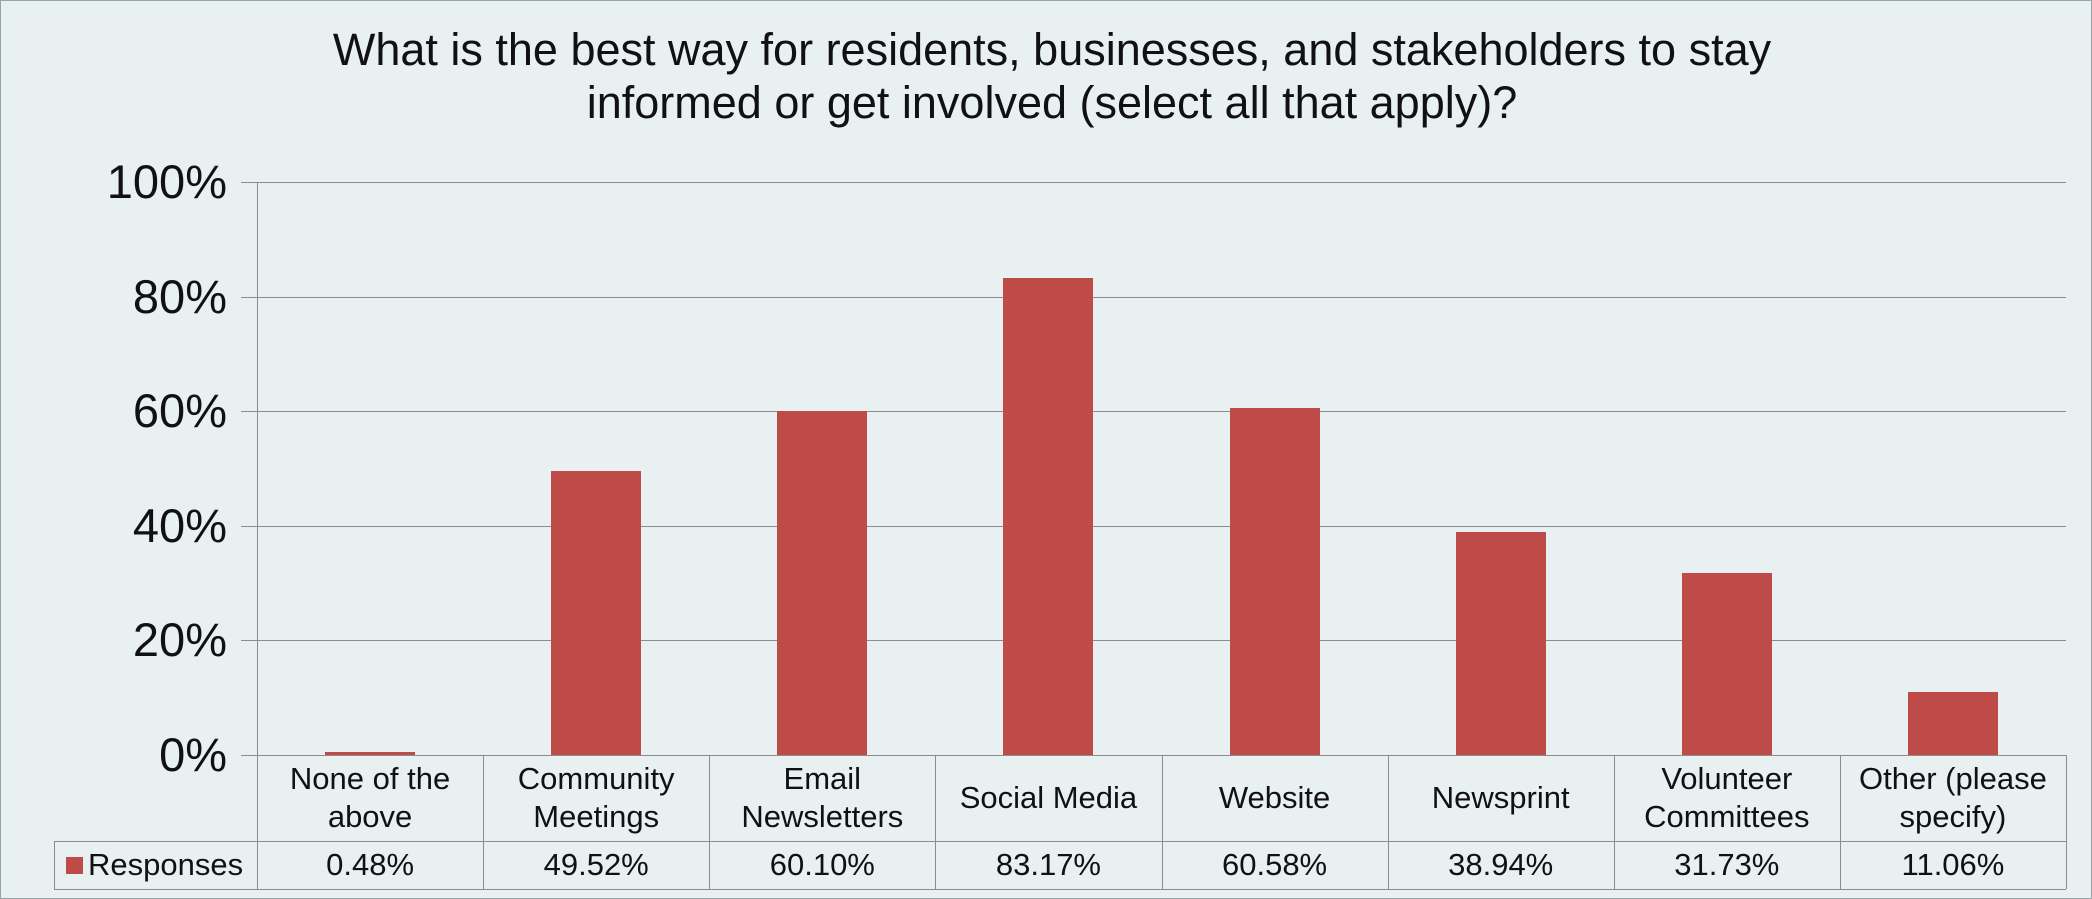  I want to click on x-tick-label: Community Meetings, so click(596, 797).